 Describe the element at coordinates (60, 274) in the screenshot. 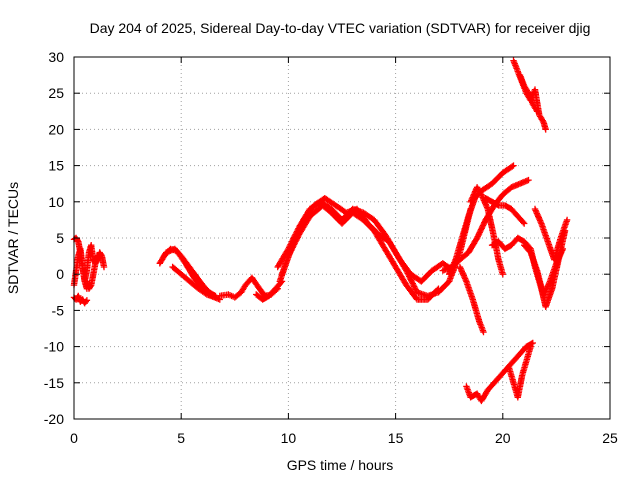

I see `y-tick-label: 0` at that location.